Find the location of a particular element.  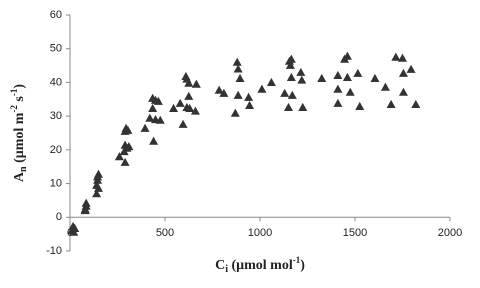

x-axis-title: Ci (μmol mol-1) is located at coordinates (260, 265).